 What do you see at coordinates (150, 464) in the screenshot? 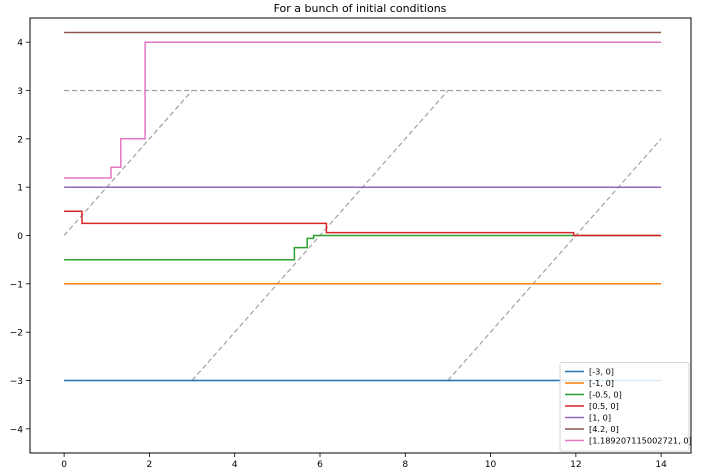
I see `x-tick-label: 2` at bounding box center [150, 464].